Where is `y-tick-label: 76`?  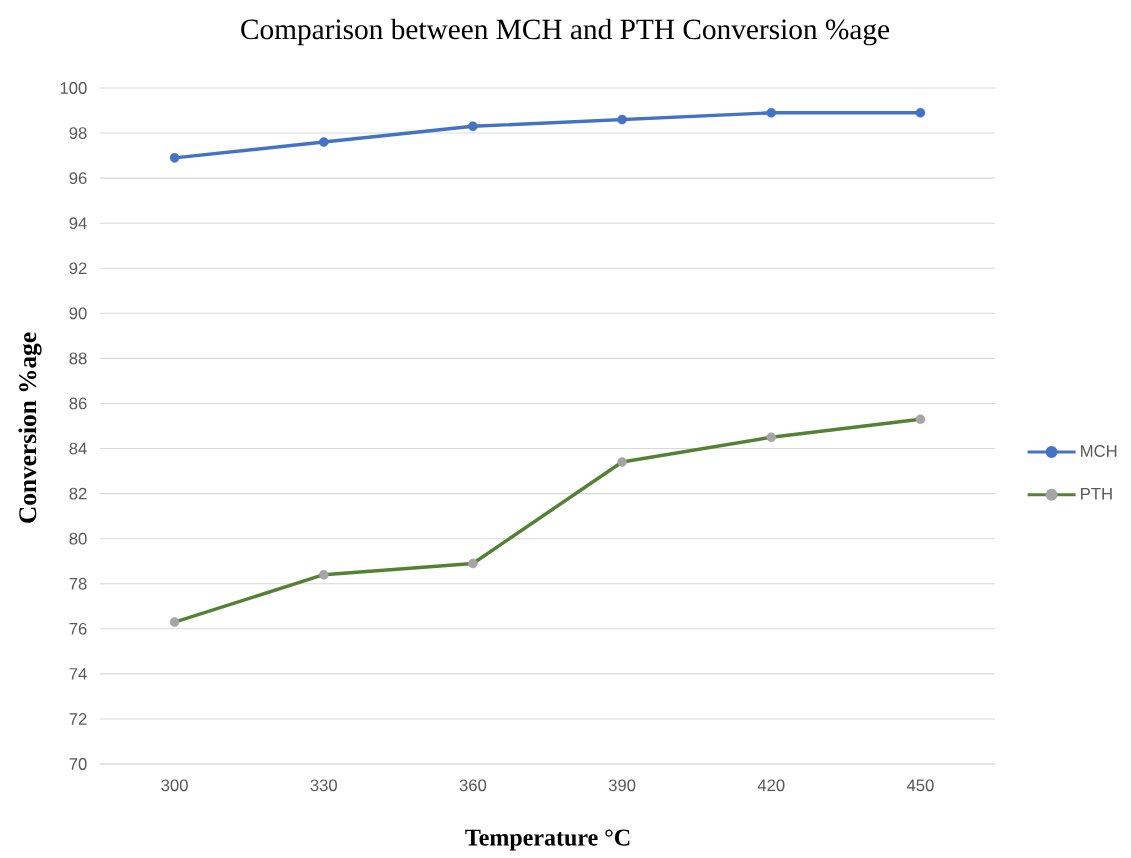 y-tick-label: 76 is located at coordinates (78, 628).